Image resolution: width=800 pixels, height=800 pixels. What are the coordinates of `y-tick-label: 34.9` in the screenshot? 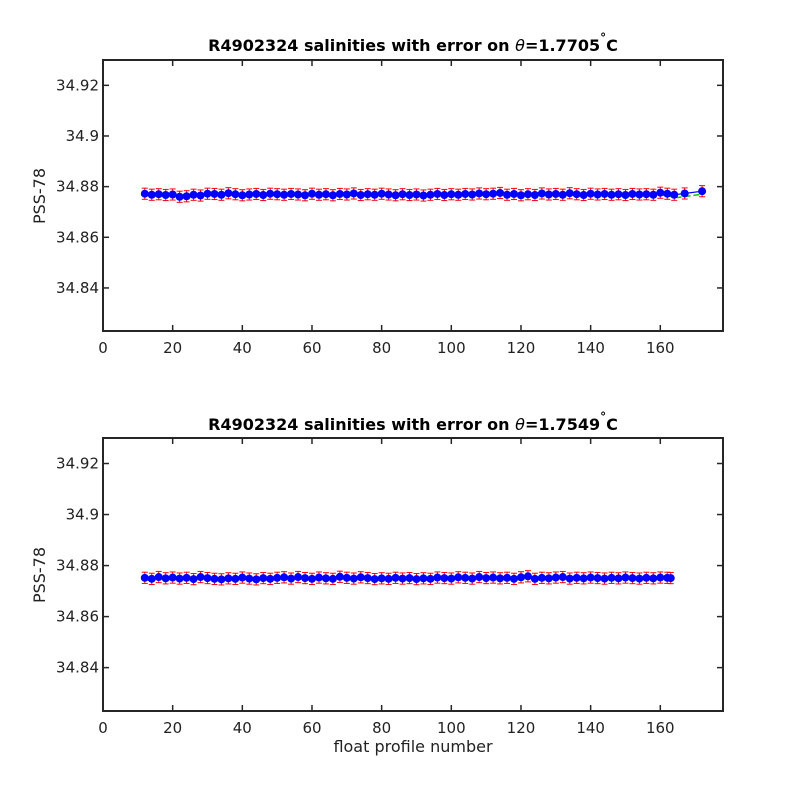 It's located at (82, 515).